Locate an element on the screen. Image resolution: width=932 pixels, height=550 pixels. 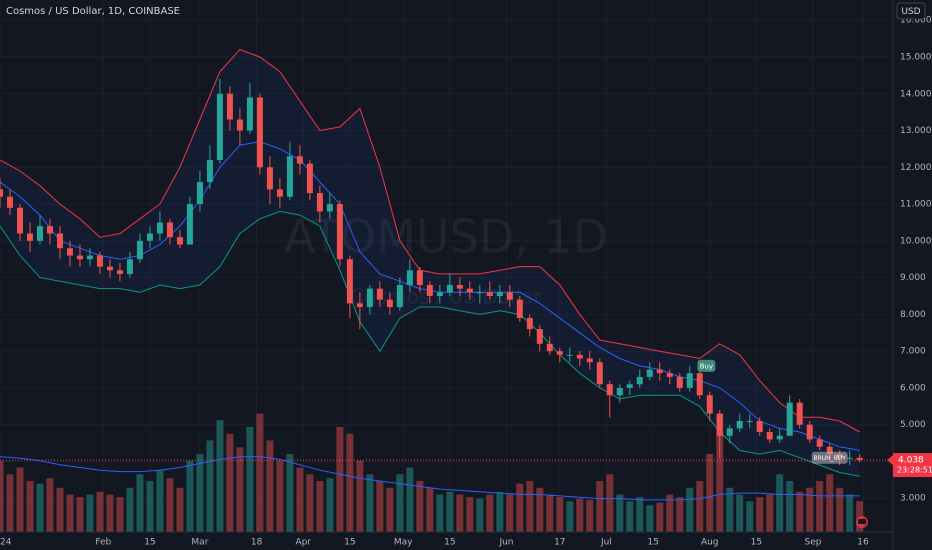
currency-button-label: USD is located at coordinates (910, 12).